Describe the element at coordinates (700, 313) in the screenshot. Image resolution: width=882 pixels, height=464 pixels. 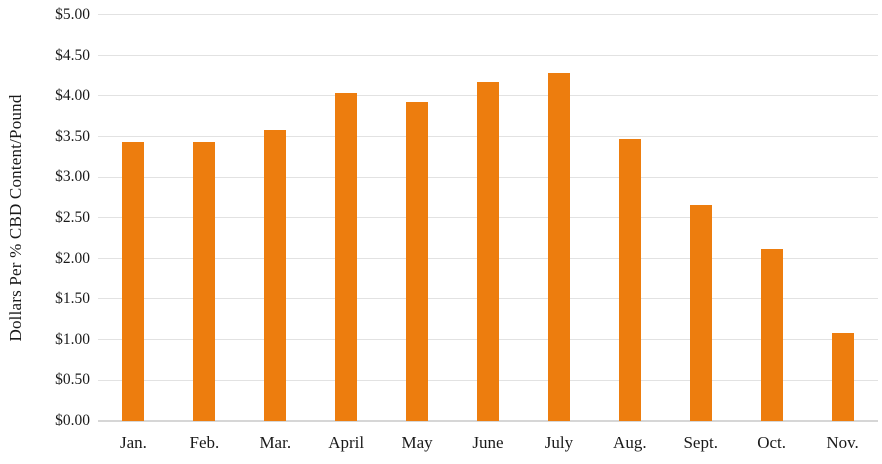
I see `bar-sept` at that location.